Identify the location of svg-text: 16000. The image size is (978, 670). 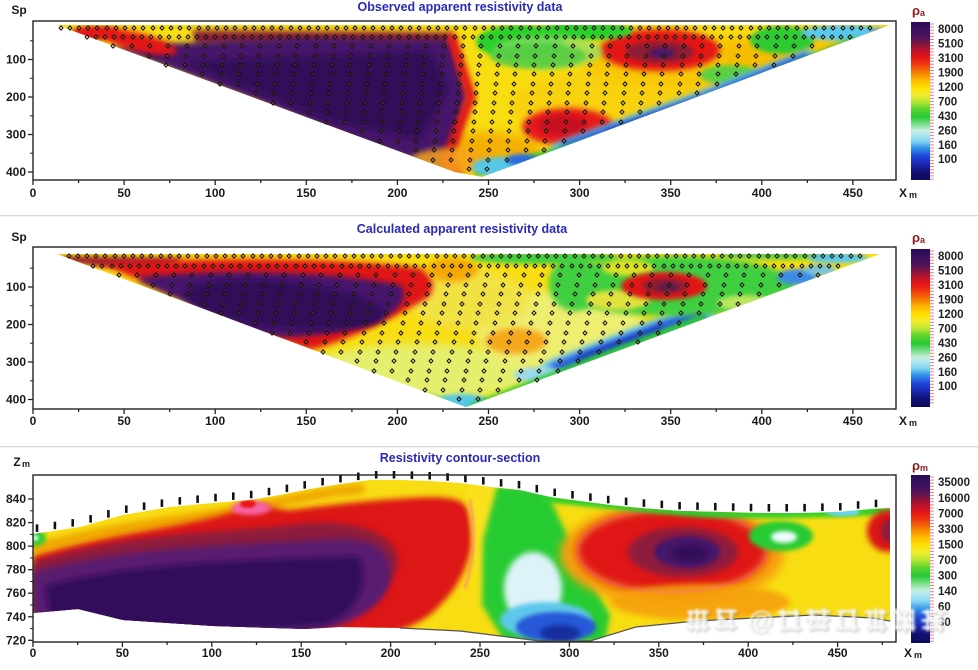
(954, 499).